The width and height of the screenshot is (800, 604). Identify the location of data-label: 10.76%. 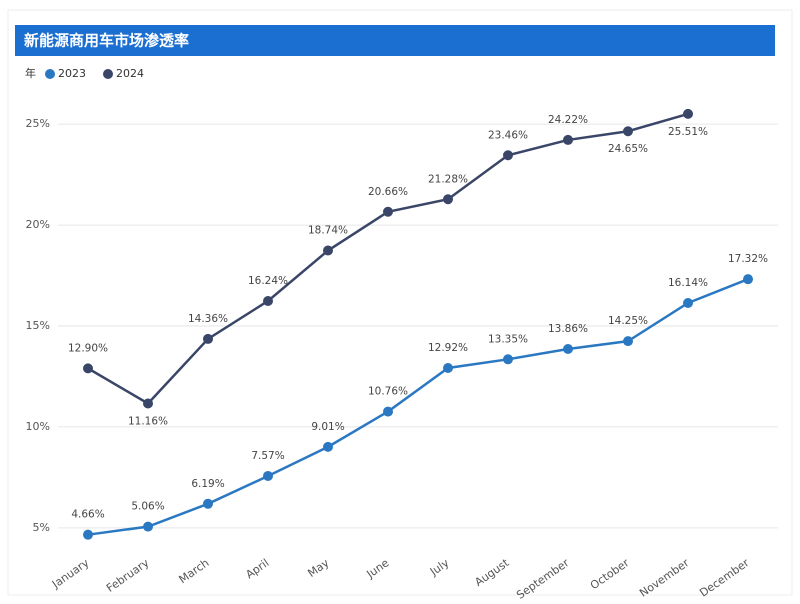
(388, 392).